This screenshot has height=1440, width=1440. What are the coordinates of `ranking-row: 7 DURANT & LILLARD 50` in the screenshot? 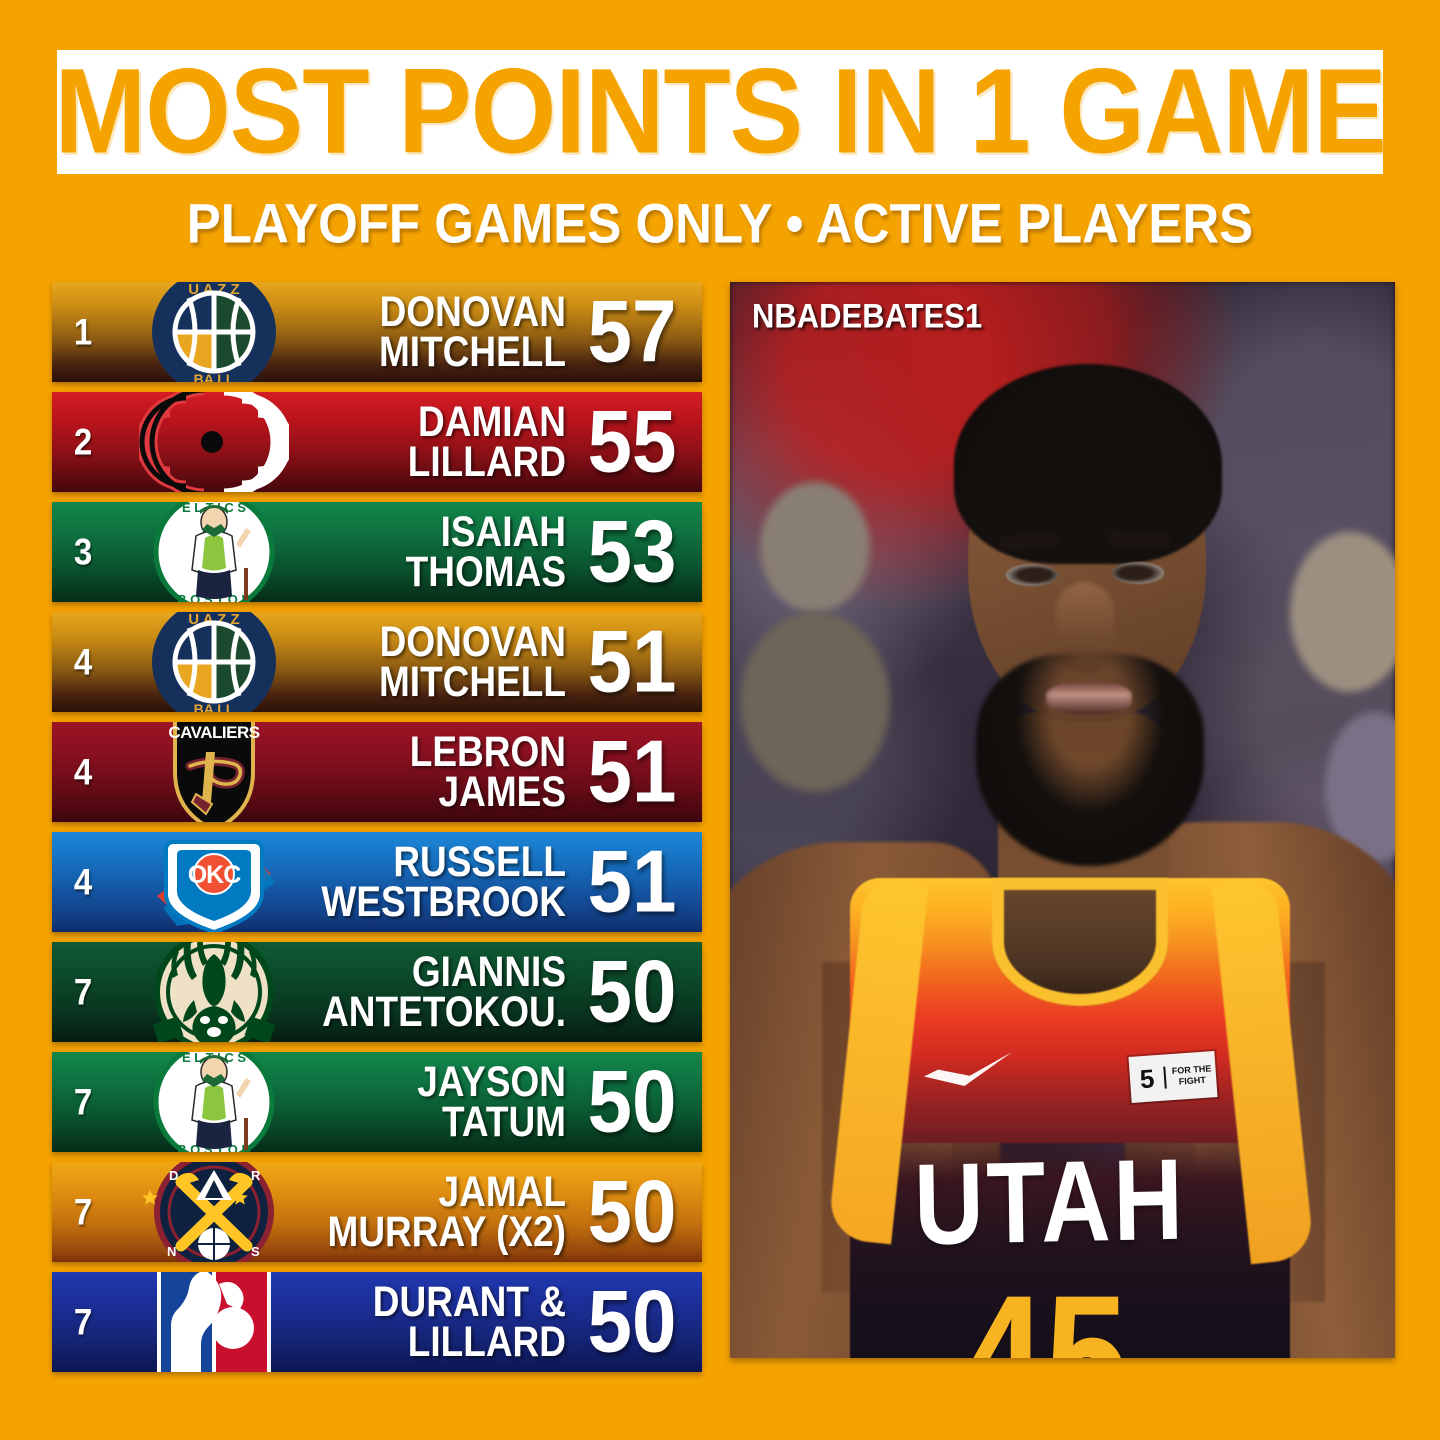 It's located at (377, 1322).